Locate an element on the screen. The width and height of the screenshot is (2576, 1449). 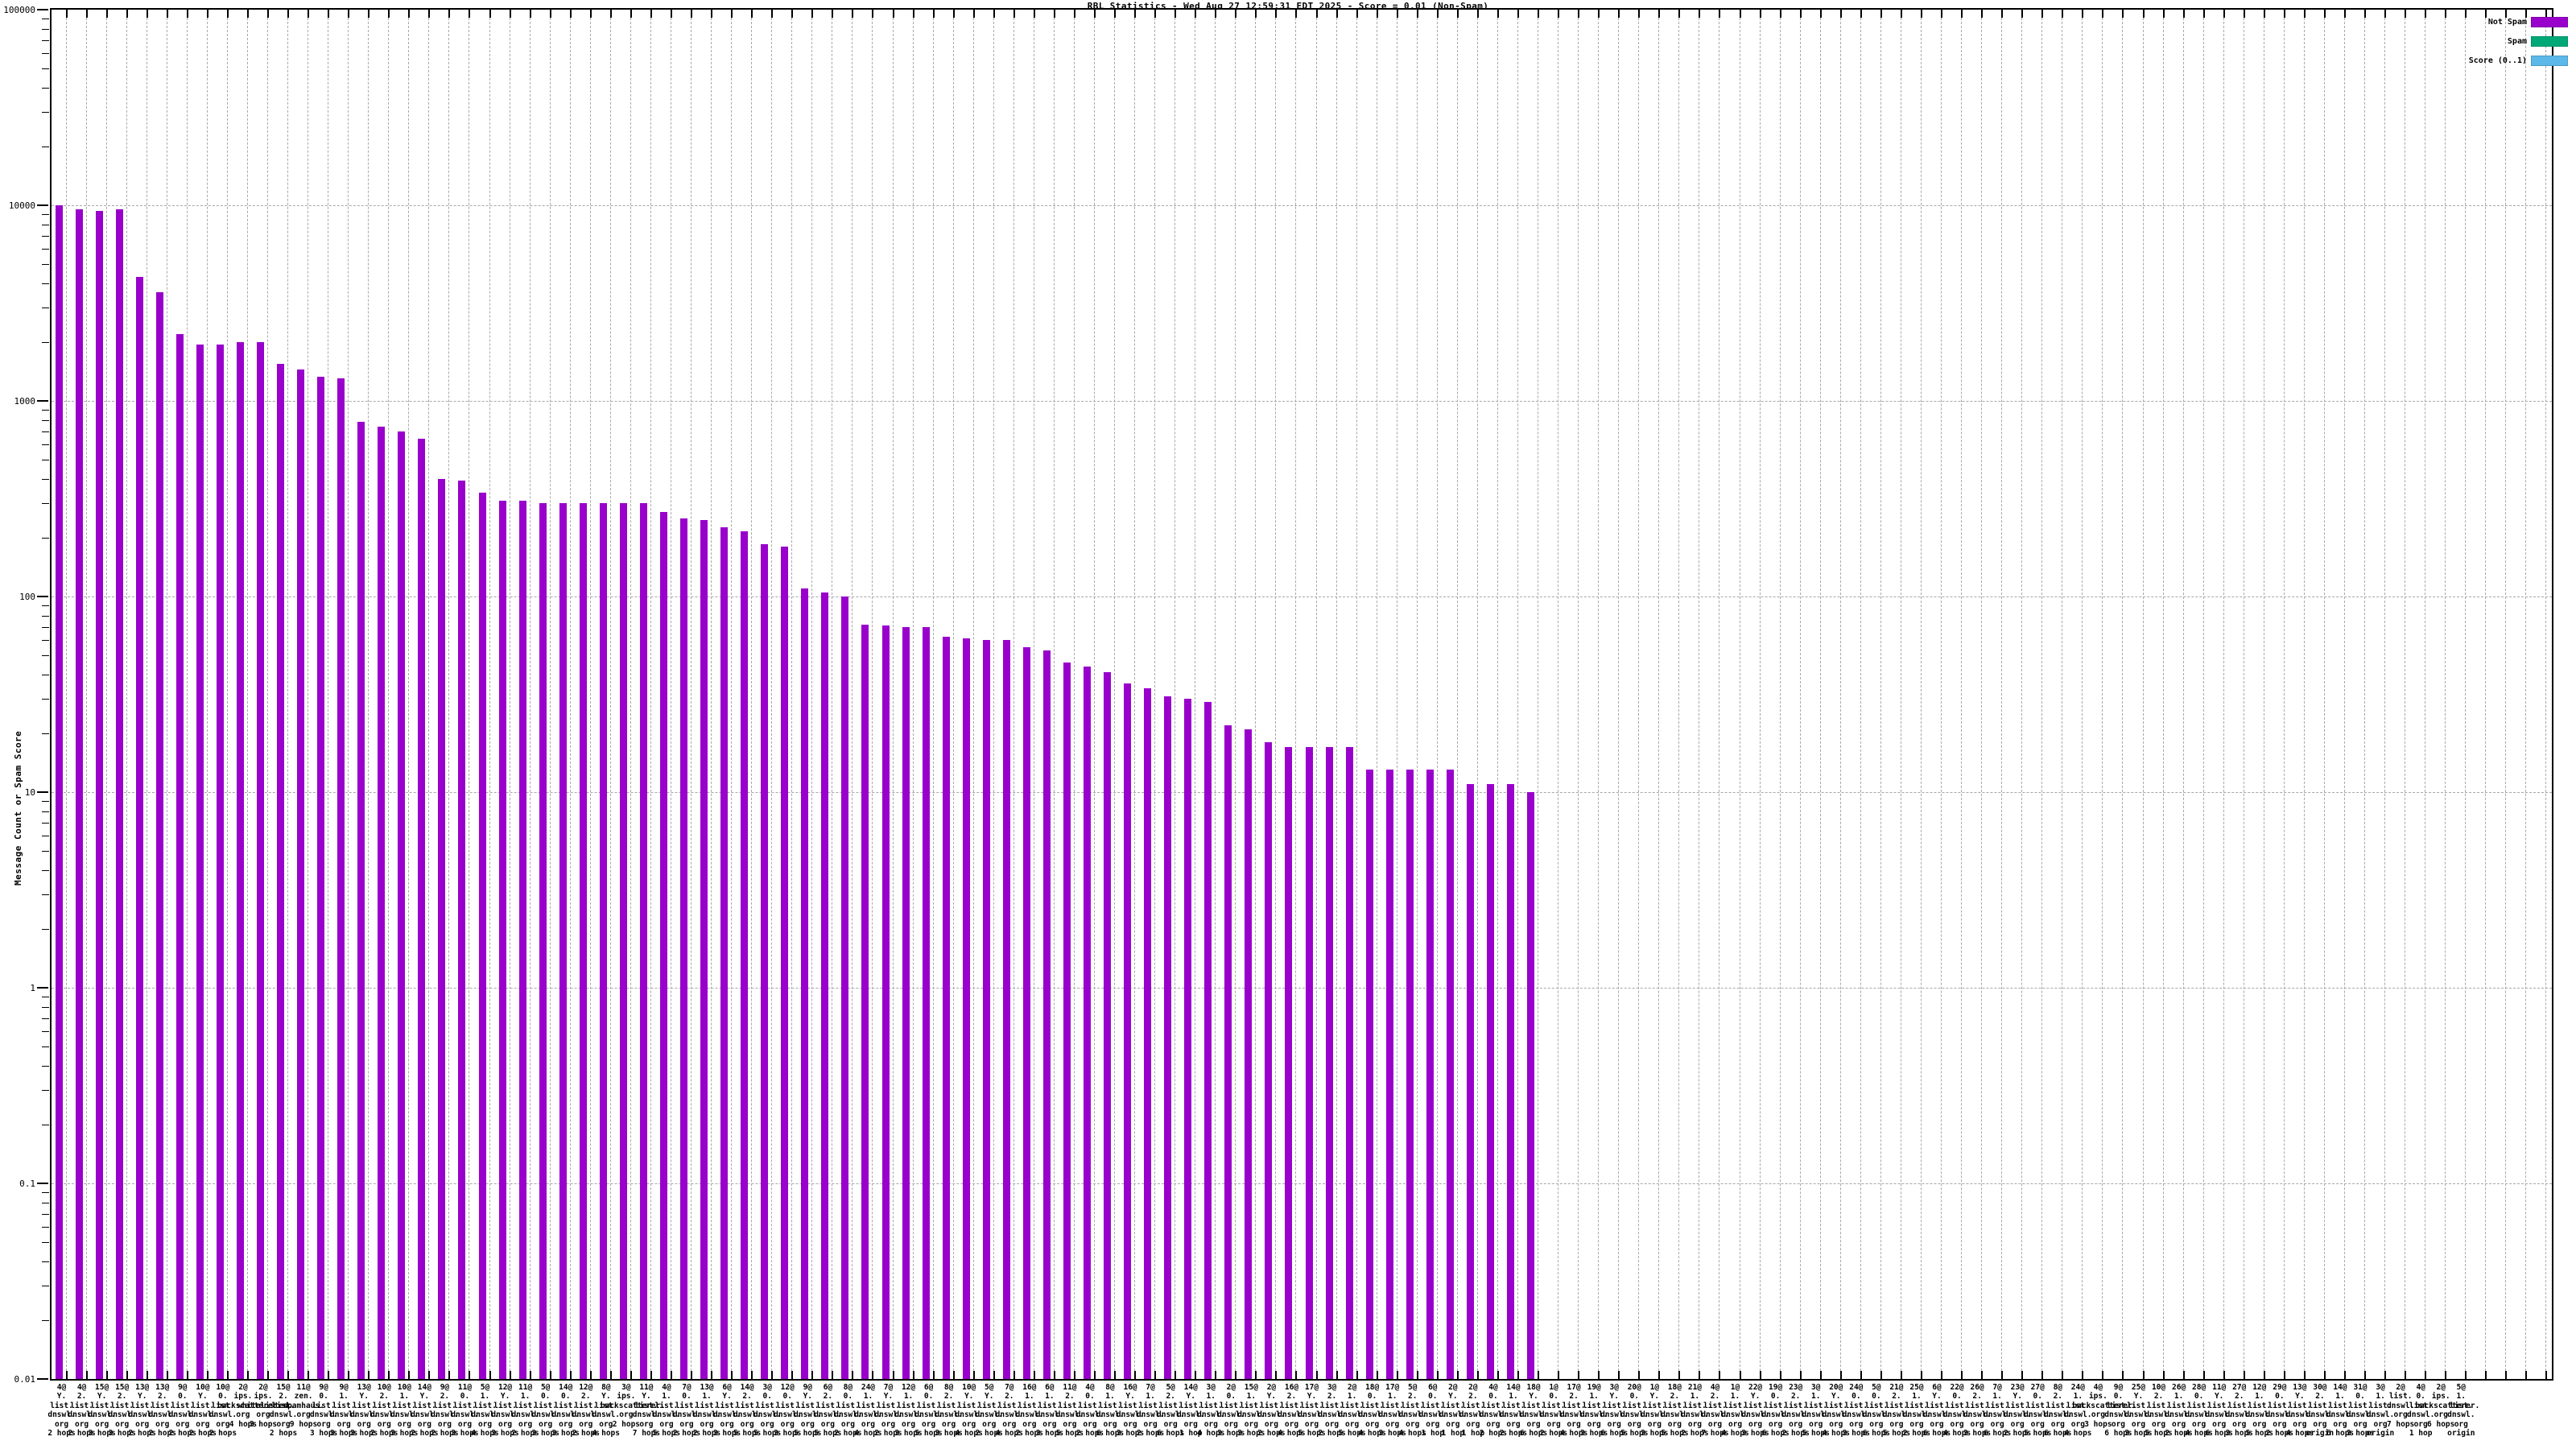
x-axis-tick-label: 21@ 1. list. dnswl. org 2 hops is located at coordinates (1694, 1410).